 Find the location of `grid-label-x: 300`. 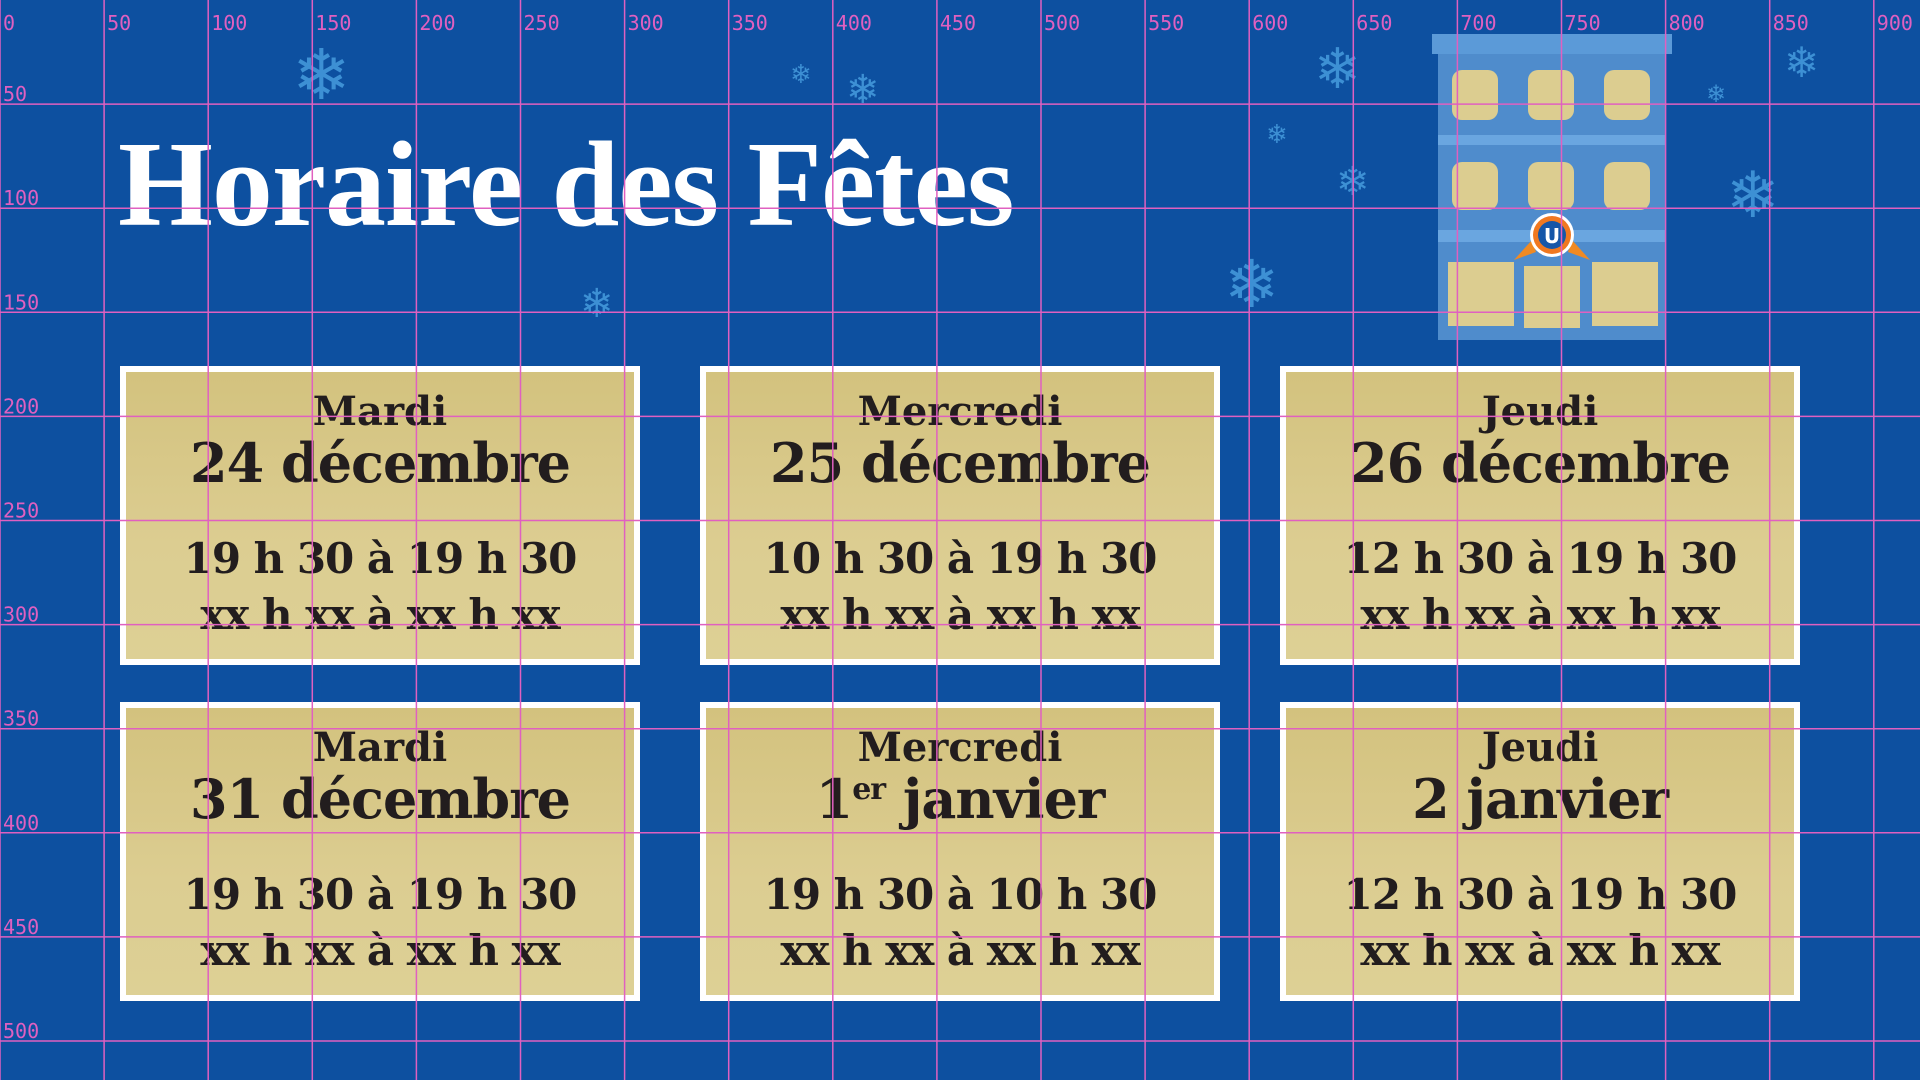

grid-label-x: 300 is located at coordinates (646, 23).